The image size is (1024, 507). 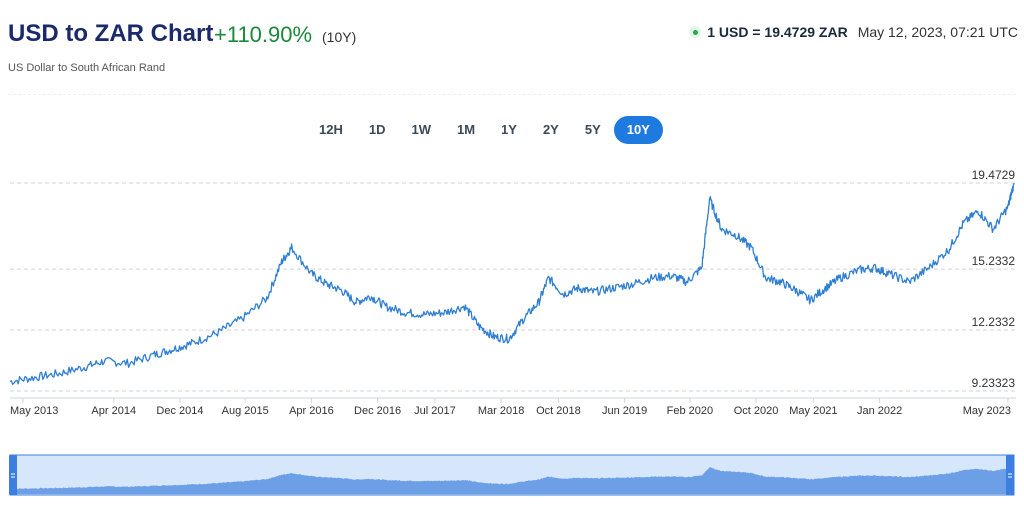 What do you see at coordinates (994, 175) in the screenshot?
I see `y-tick-label: 19.4729` at bounding box center [994, 175].